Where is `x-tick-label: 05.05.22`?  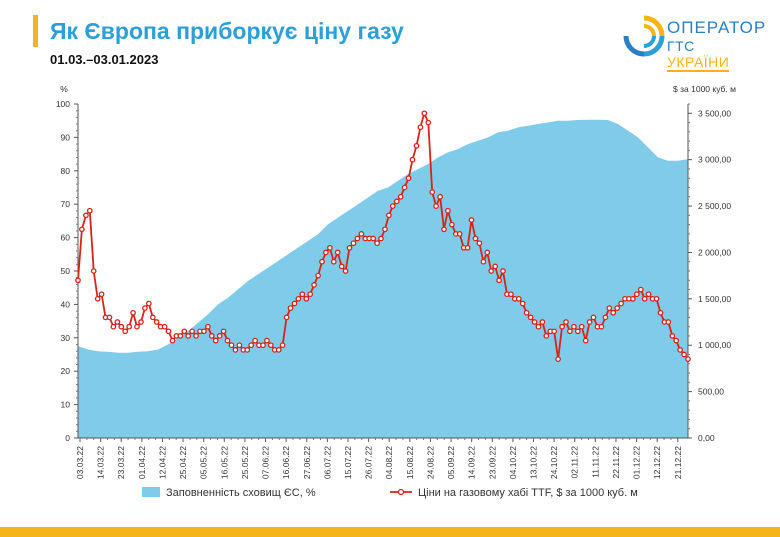
x-tick-label: 05.05.22 is located at coordinates (204, 462).